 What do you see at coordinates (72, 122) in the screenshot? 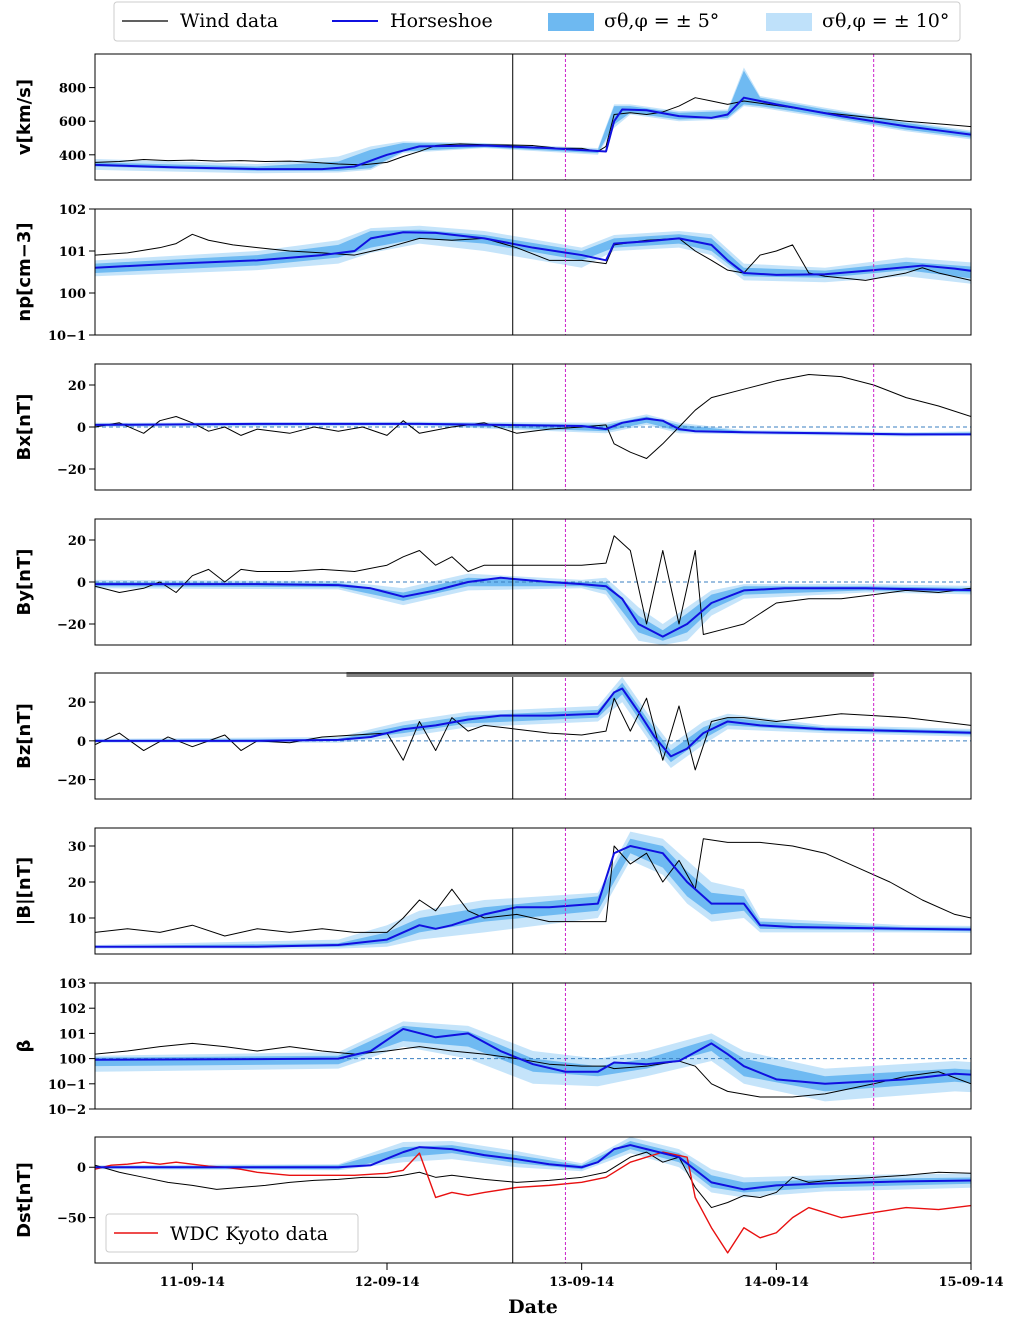
I see `y-tick-label: 600` at bounding box center [72, 122].